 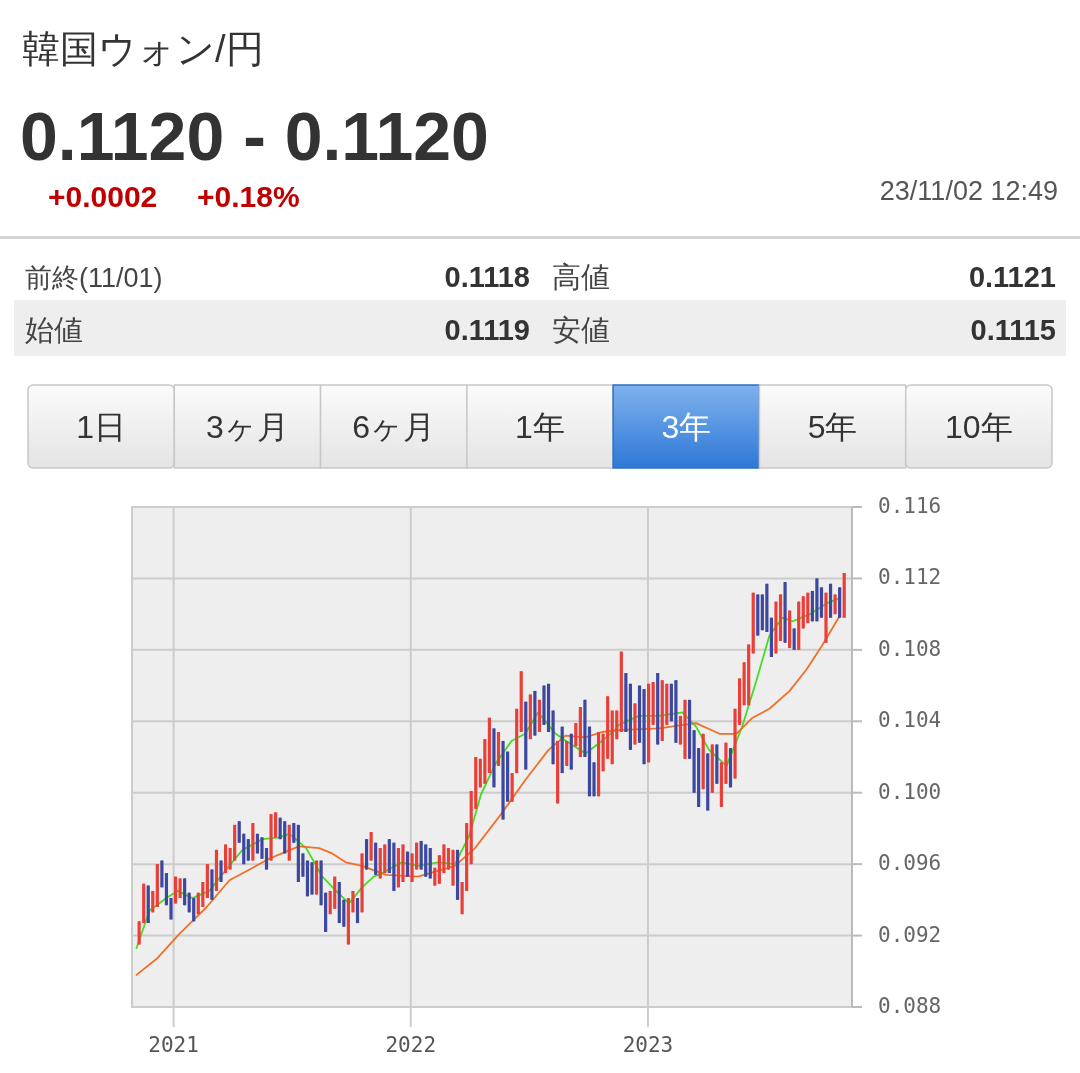 I want to click on y-tick-label: 0.112, so click(x=910, y=577).